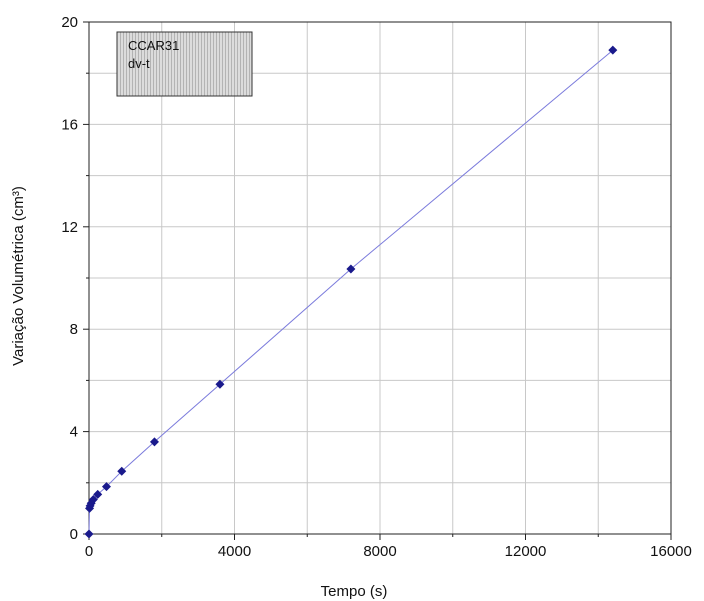 This screenshot has width=704, height=601. Describe the element at coordinates (526, 551) in the screenshot. I see `x-tick-label: 12000` at that location.